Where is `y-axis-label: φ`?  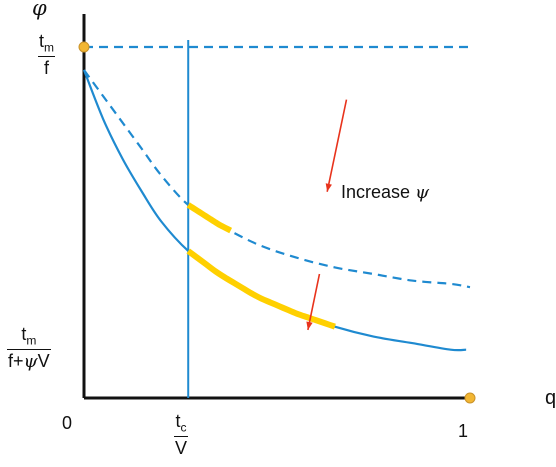 y-axis-label: φ is located at coordinates (39, 10).